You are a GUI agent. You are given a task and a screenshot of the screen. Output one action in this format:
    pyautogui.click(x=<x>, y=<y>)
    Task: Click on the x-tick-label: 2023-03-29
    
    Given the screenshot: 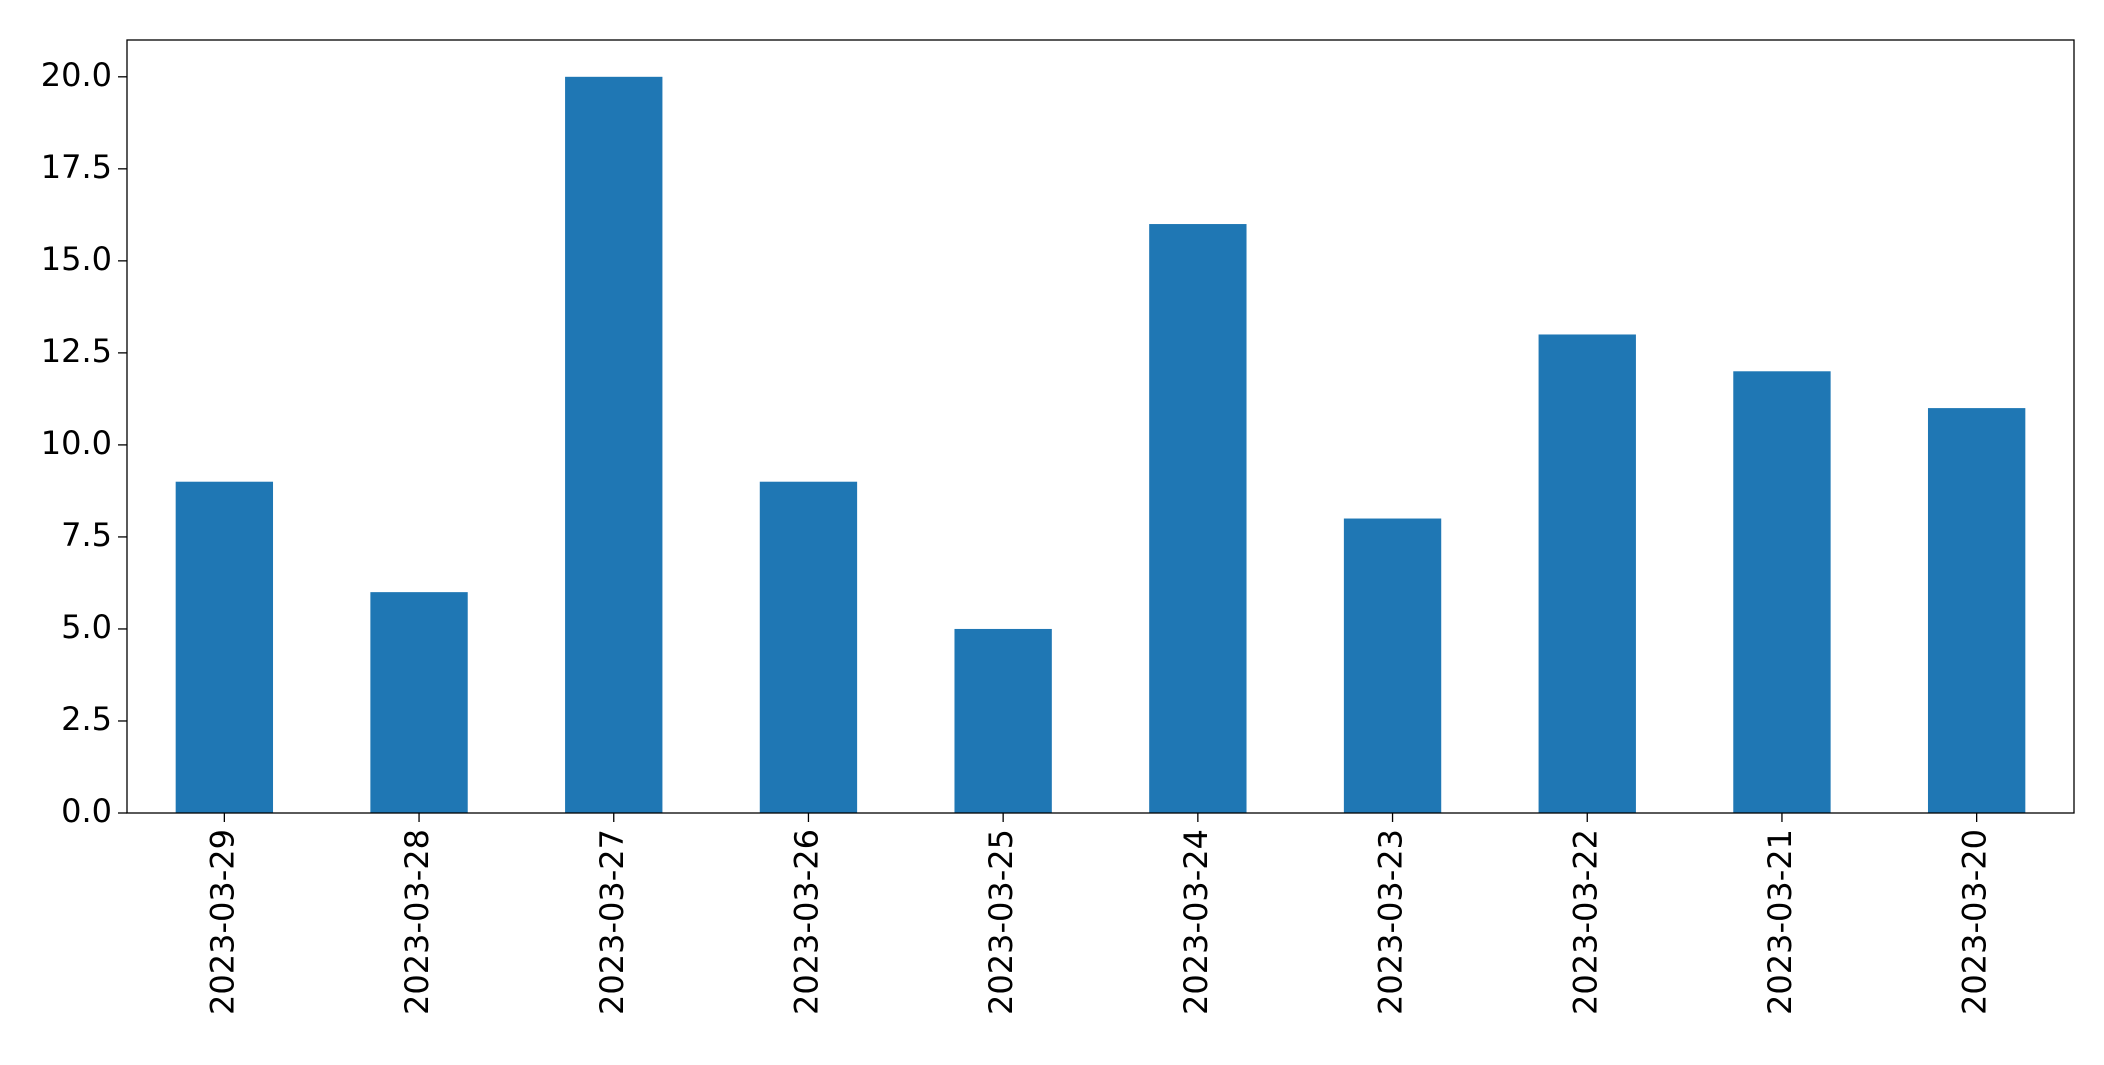 What is the action you would take?
    pyautogui.click(x=222, y=922)
    